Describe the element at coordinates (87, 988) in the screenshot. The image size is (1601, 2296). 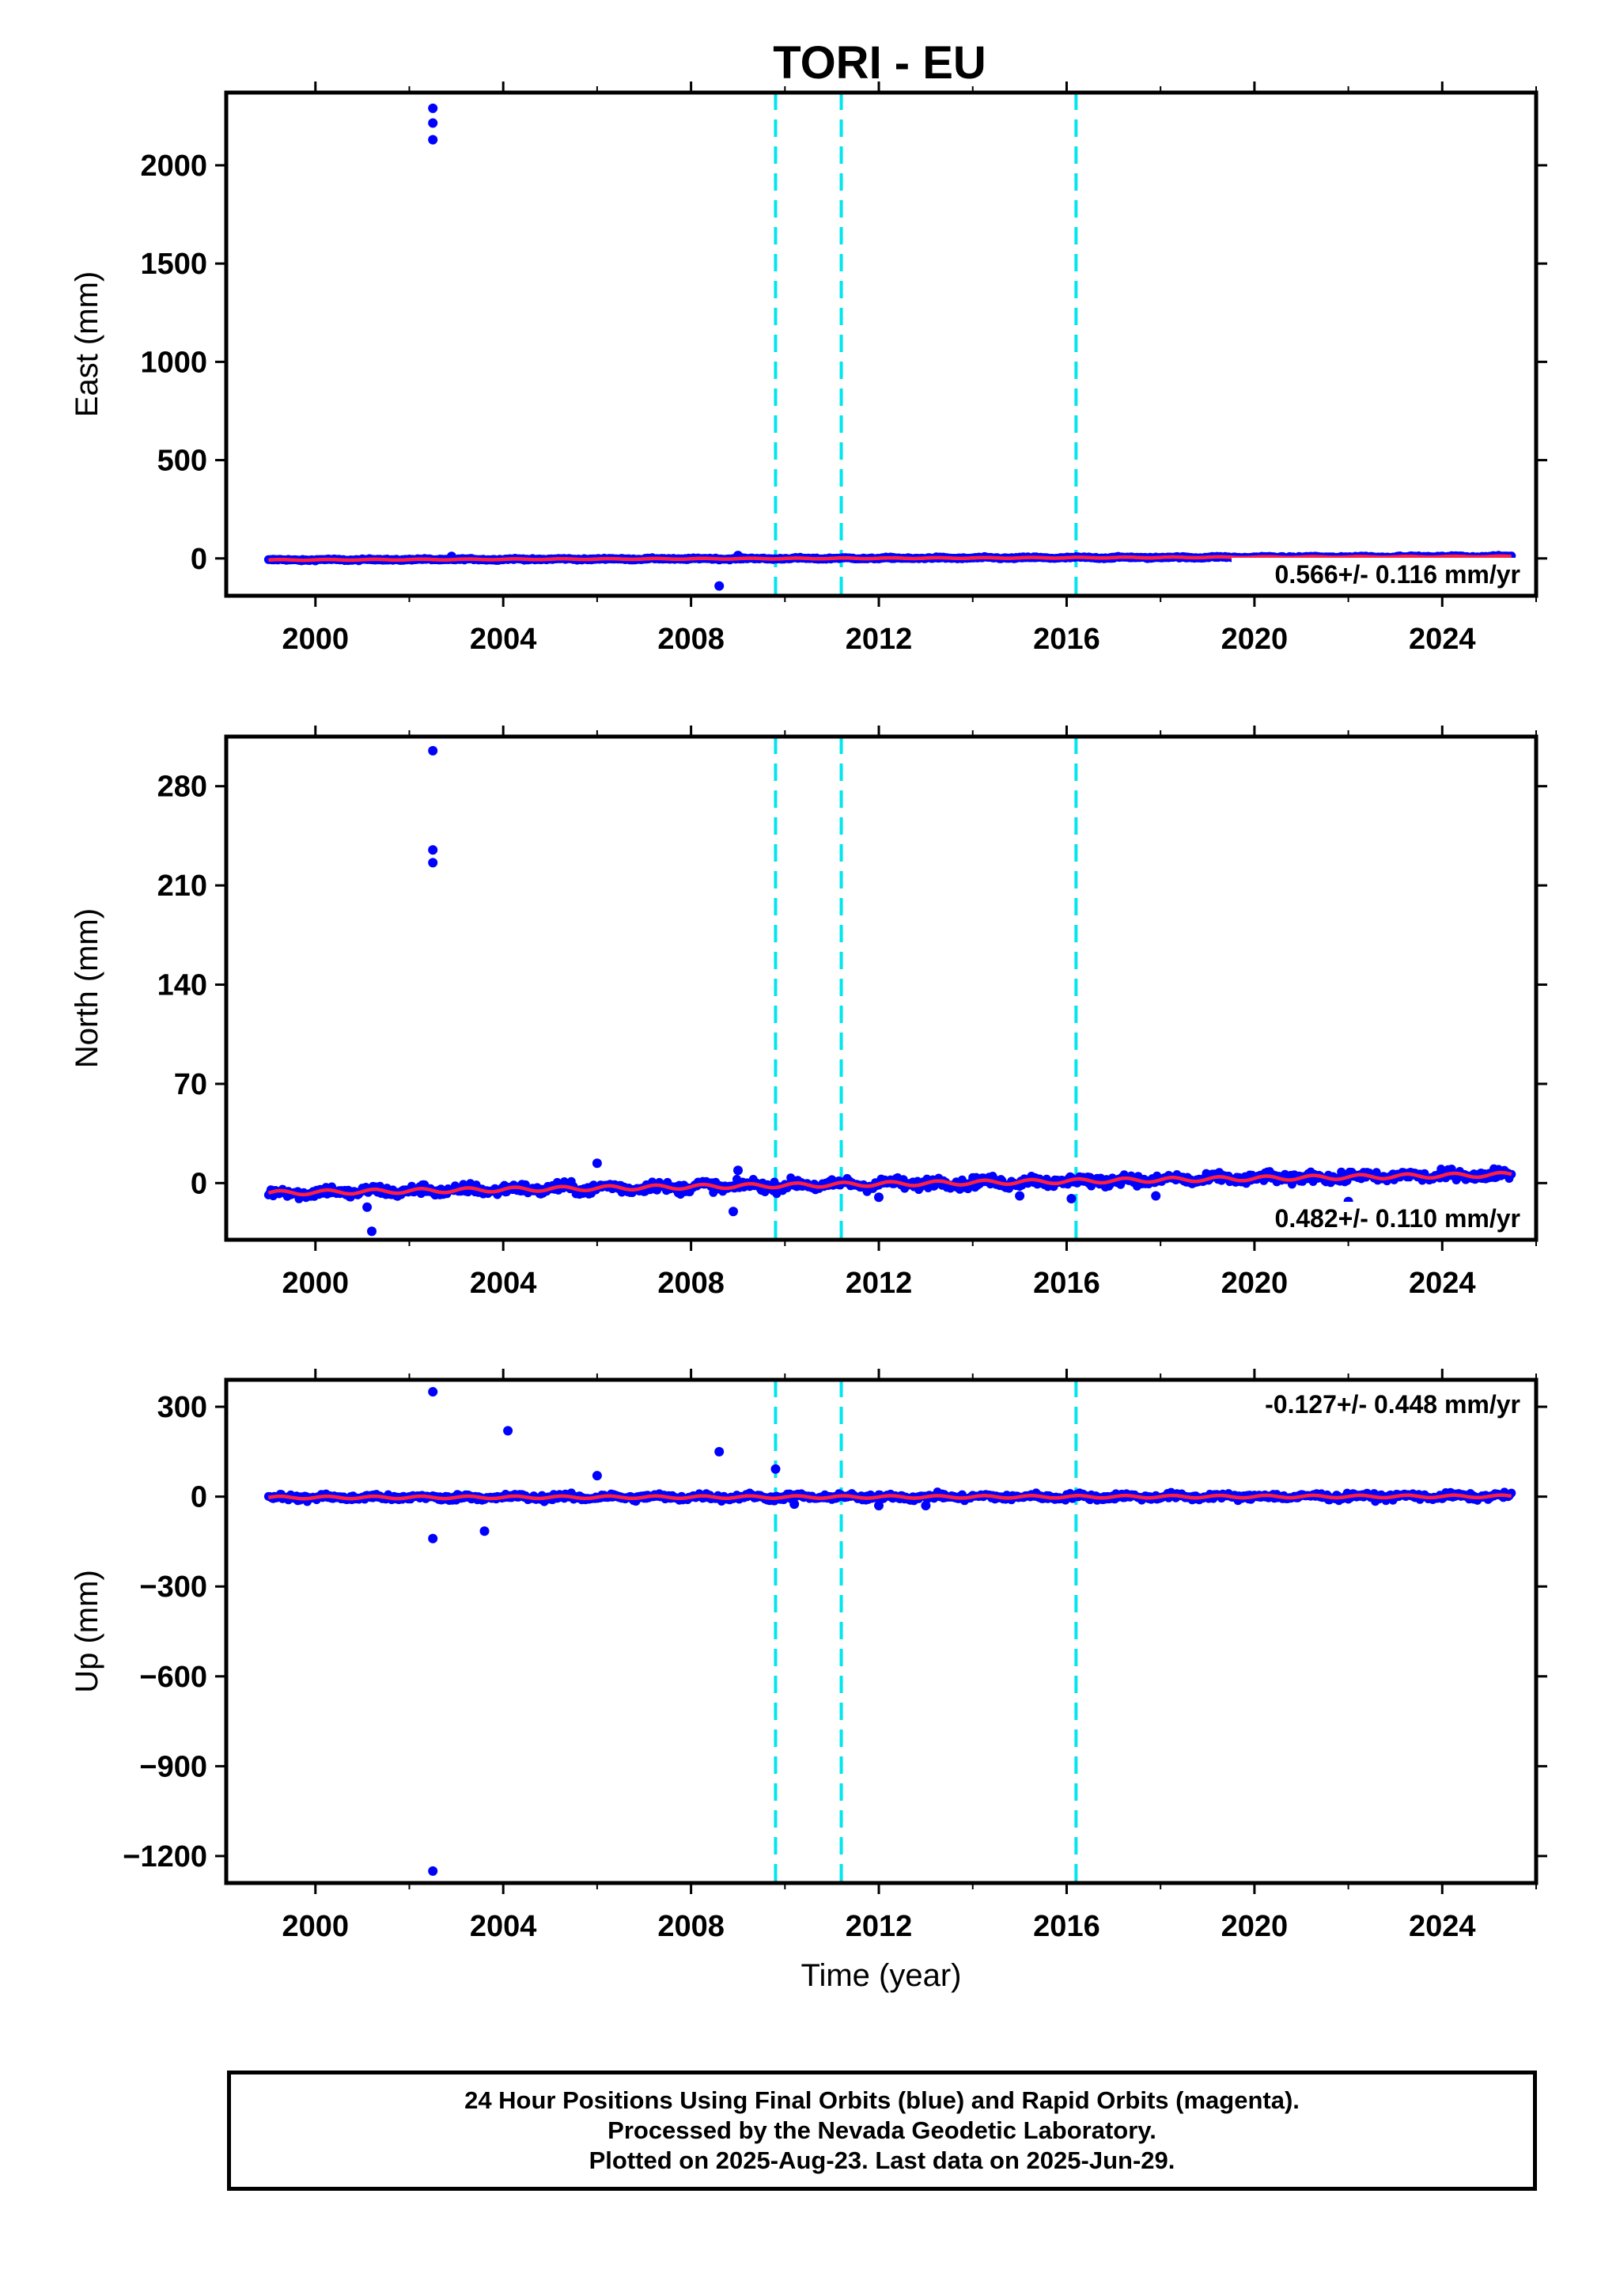
I see `y-axis-label: North (mm)` at that location.